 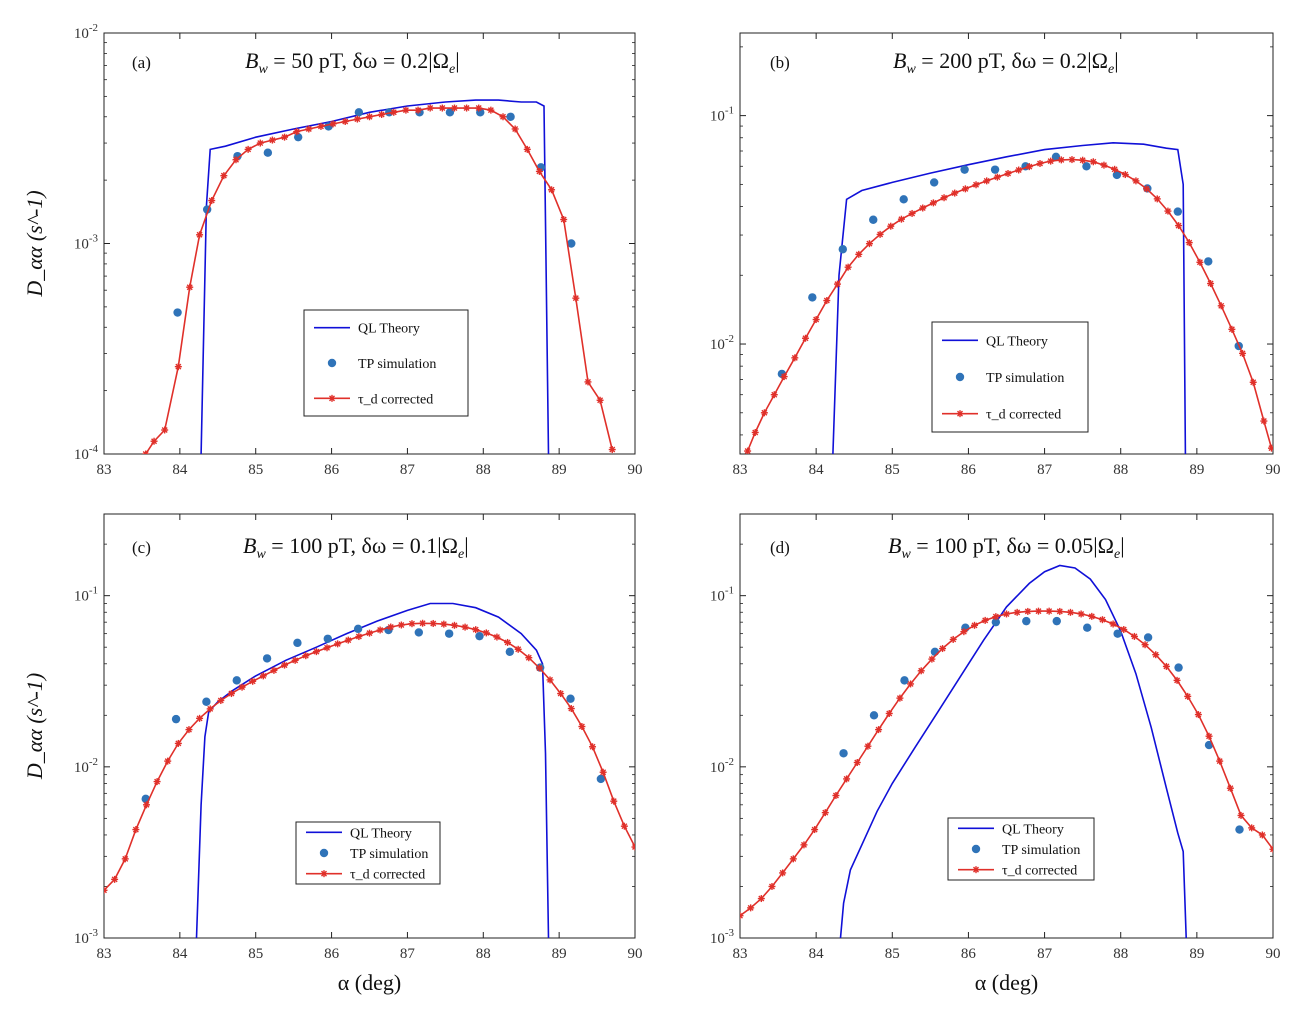 I want to click on panel-title: Bw = 100 pT, δω = 0.1|Ωe|, so click(x=356, y=547).